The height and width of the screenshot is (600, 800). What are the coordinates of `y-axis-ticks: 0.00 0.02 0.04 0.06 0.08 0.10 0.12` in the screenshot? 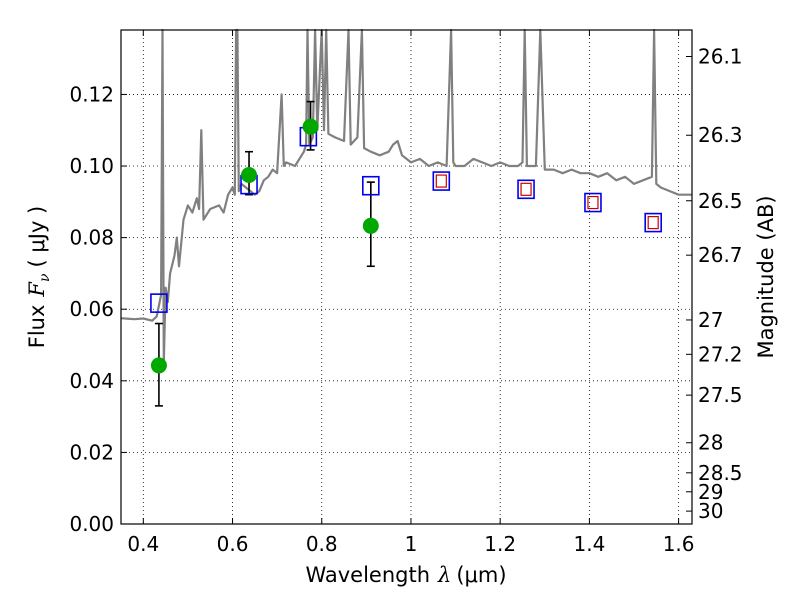 It's located at (98, 309).